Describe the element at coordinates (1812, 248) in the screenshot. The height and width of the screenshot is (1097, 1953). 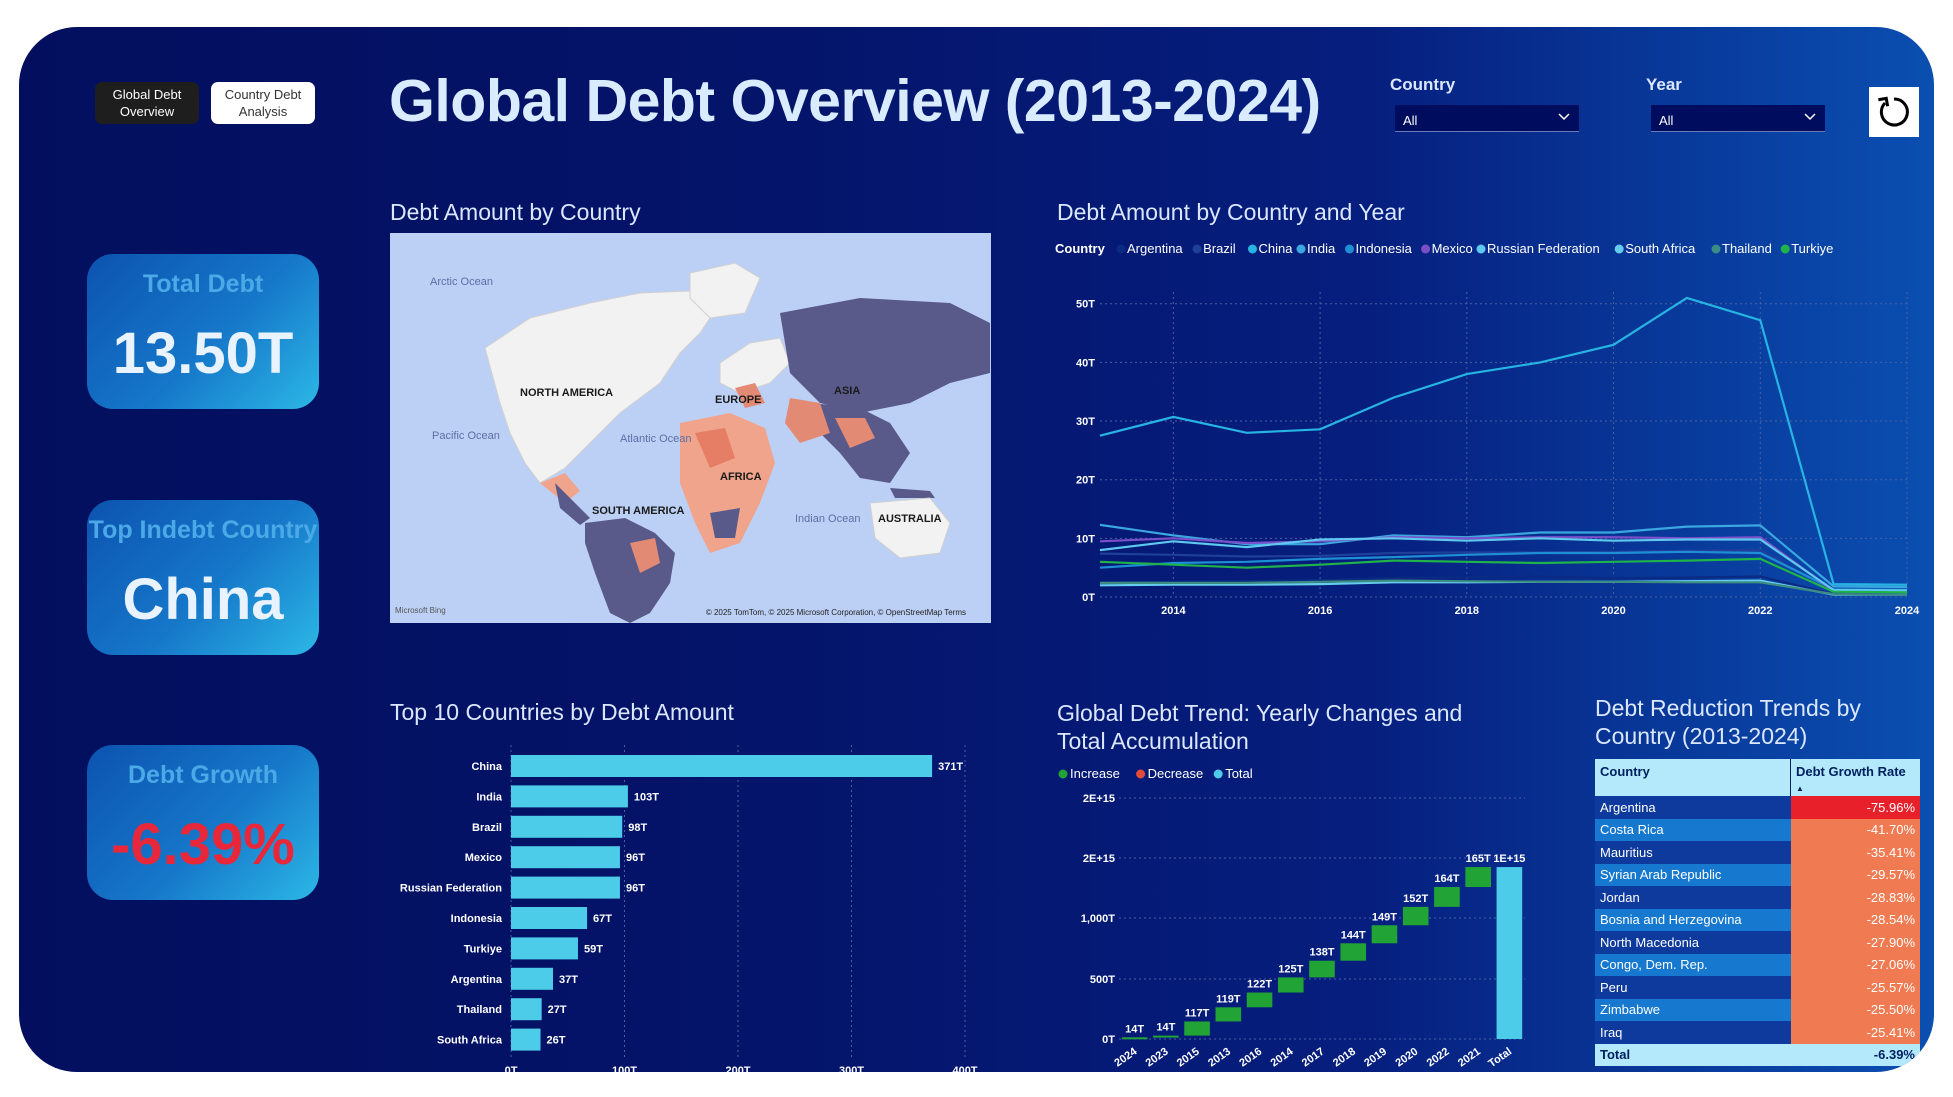
I see `legend-item: Turkiye` at that location.